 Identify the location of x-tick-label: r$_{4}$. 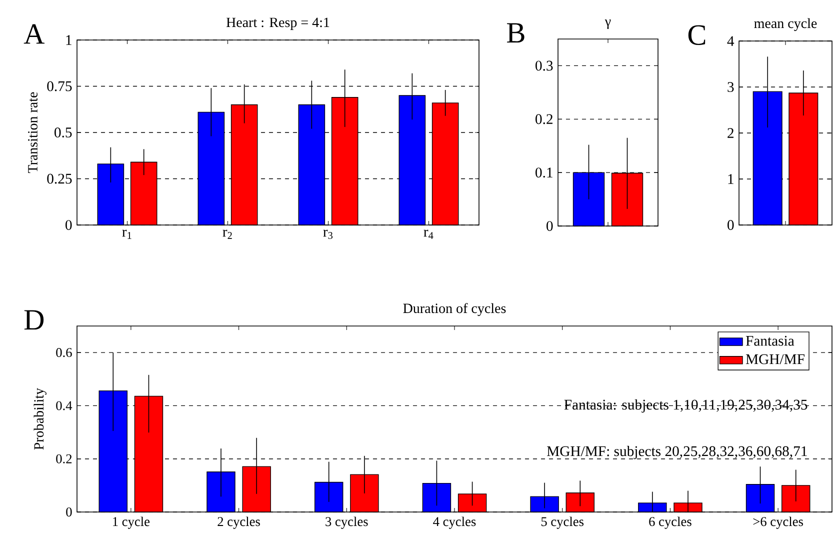
(429, 234).